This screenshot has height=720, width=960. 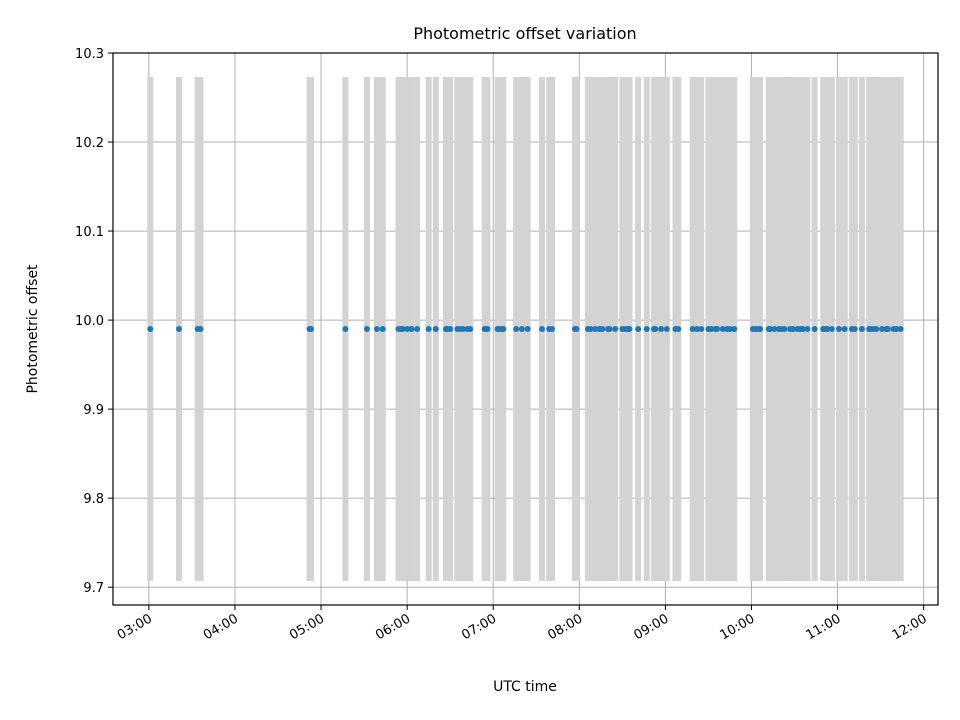 What do you see at coordinates (89, 232) in the screenshot?
I see `y-tick-label: 10.1` at bounding box center [89, 232].